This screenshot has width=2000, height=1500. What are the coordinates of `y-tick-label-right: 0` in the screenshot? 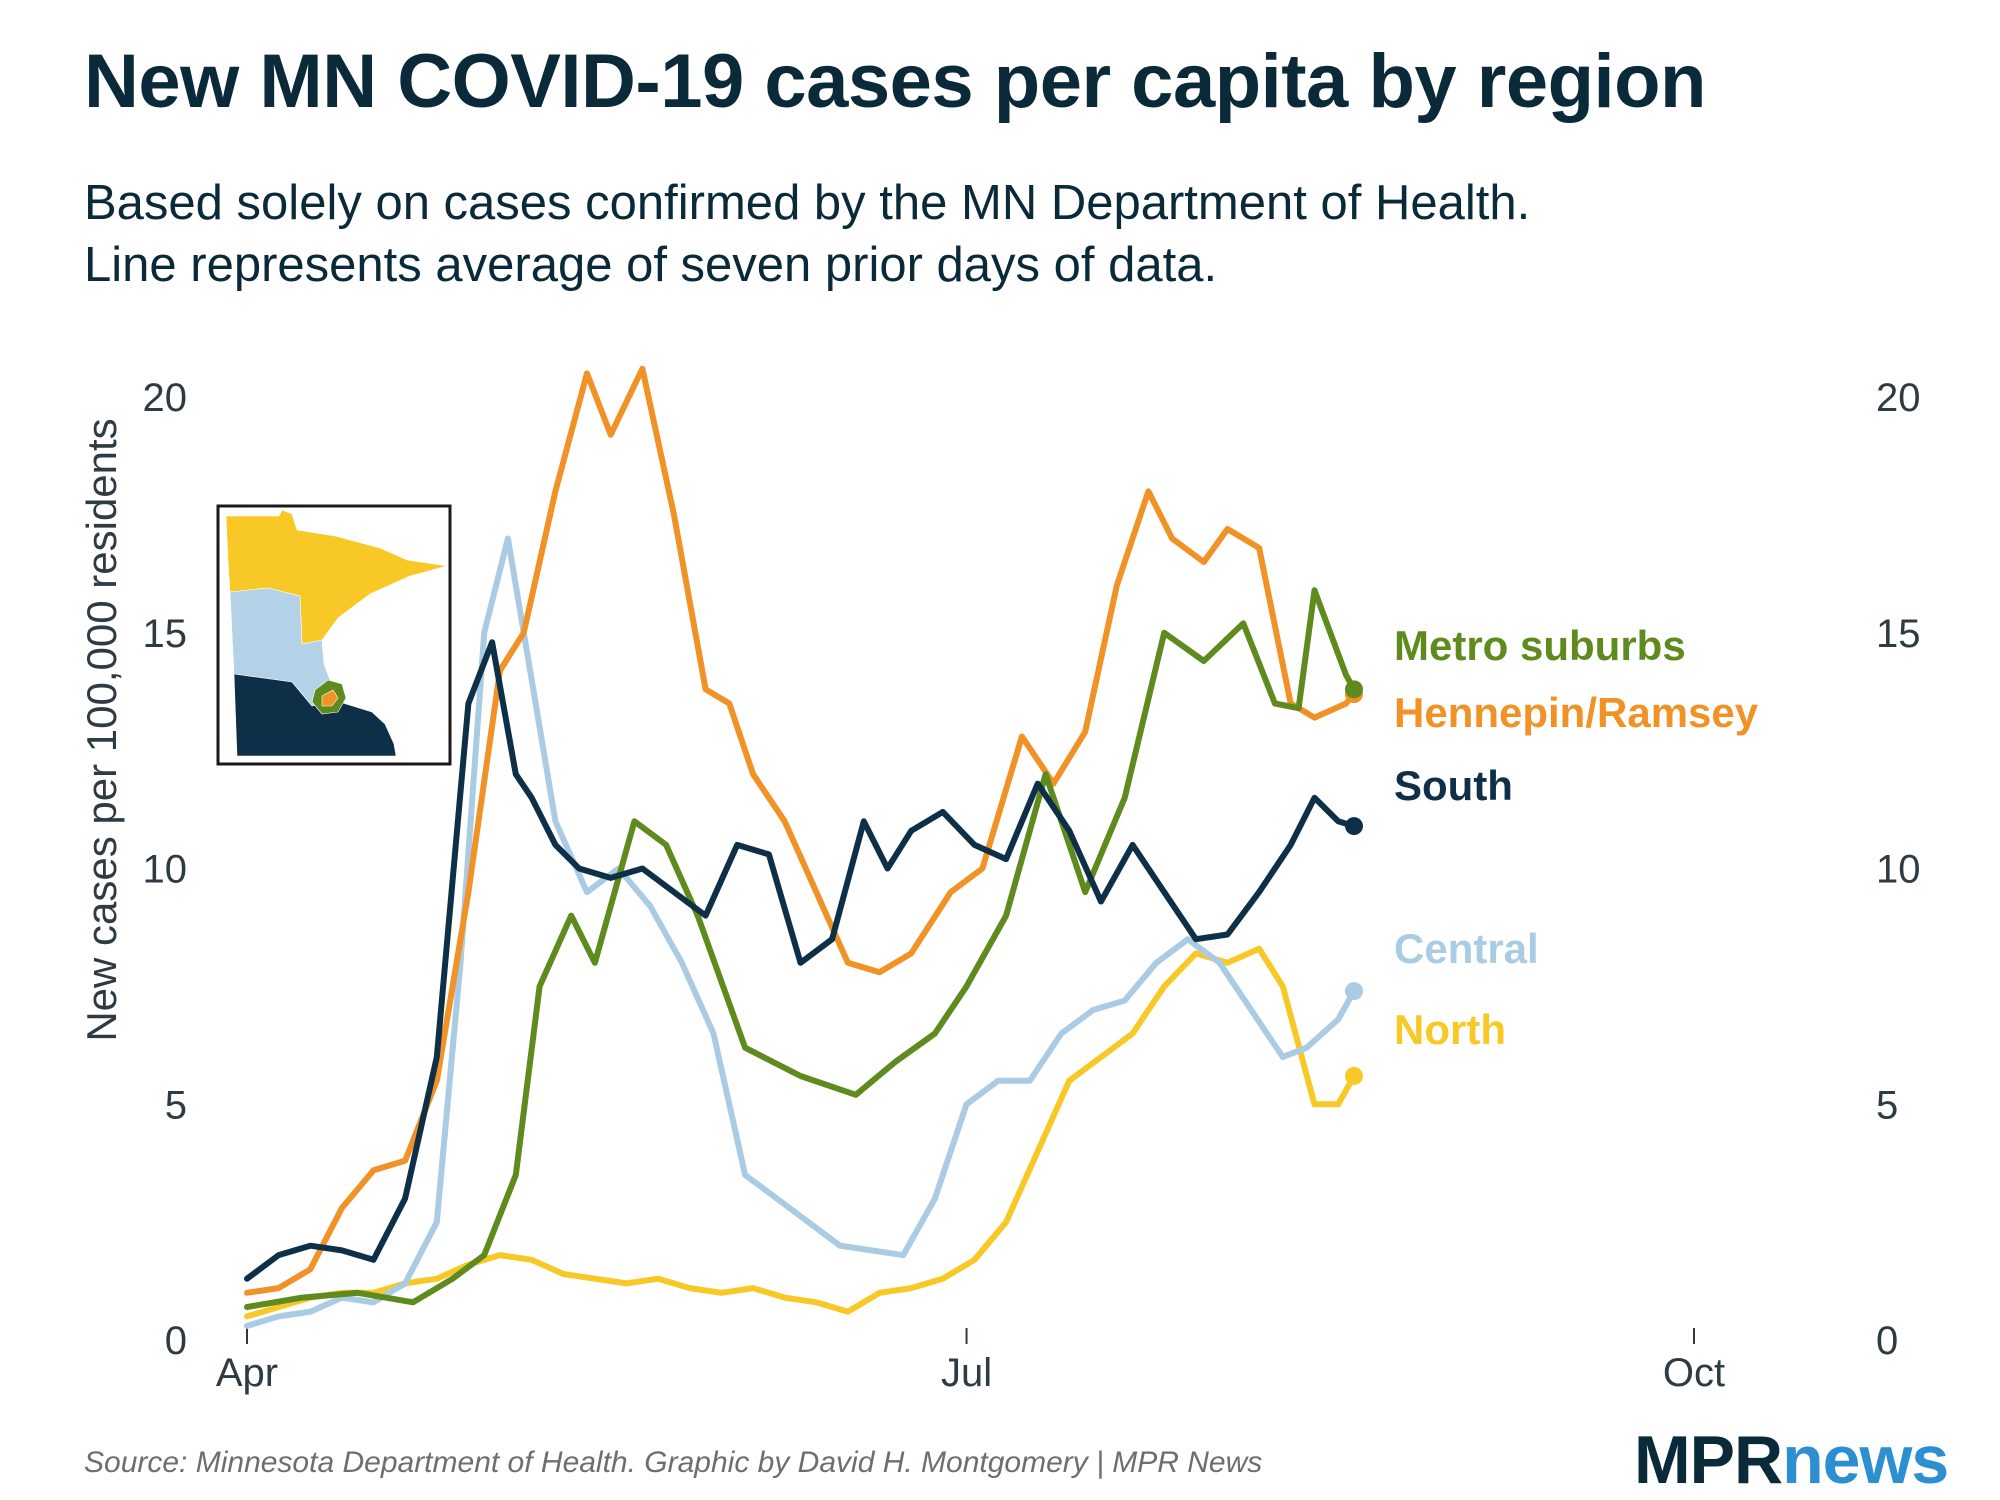 It's located at (1887, 1341).